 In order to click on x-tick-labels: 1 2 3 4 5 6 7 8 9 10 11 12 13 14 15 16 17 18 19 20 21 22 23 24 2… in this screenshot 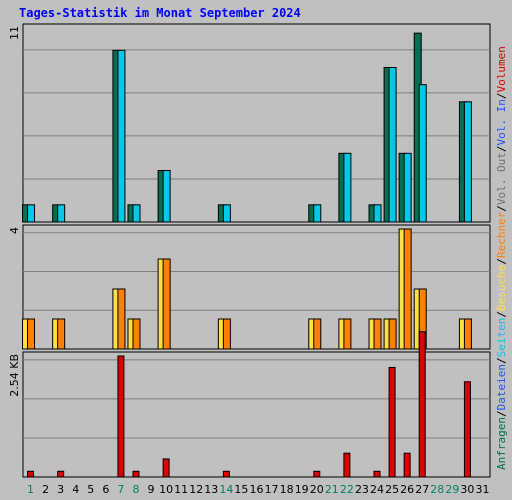, I will do `click(258, 489)`.